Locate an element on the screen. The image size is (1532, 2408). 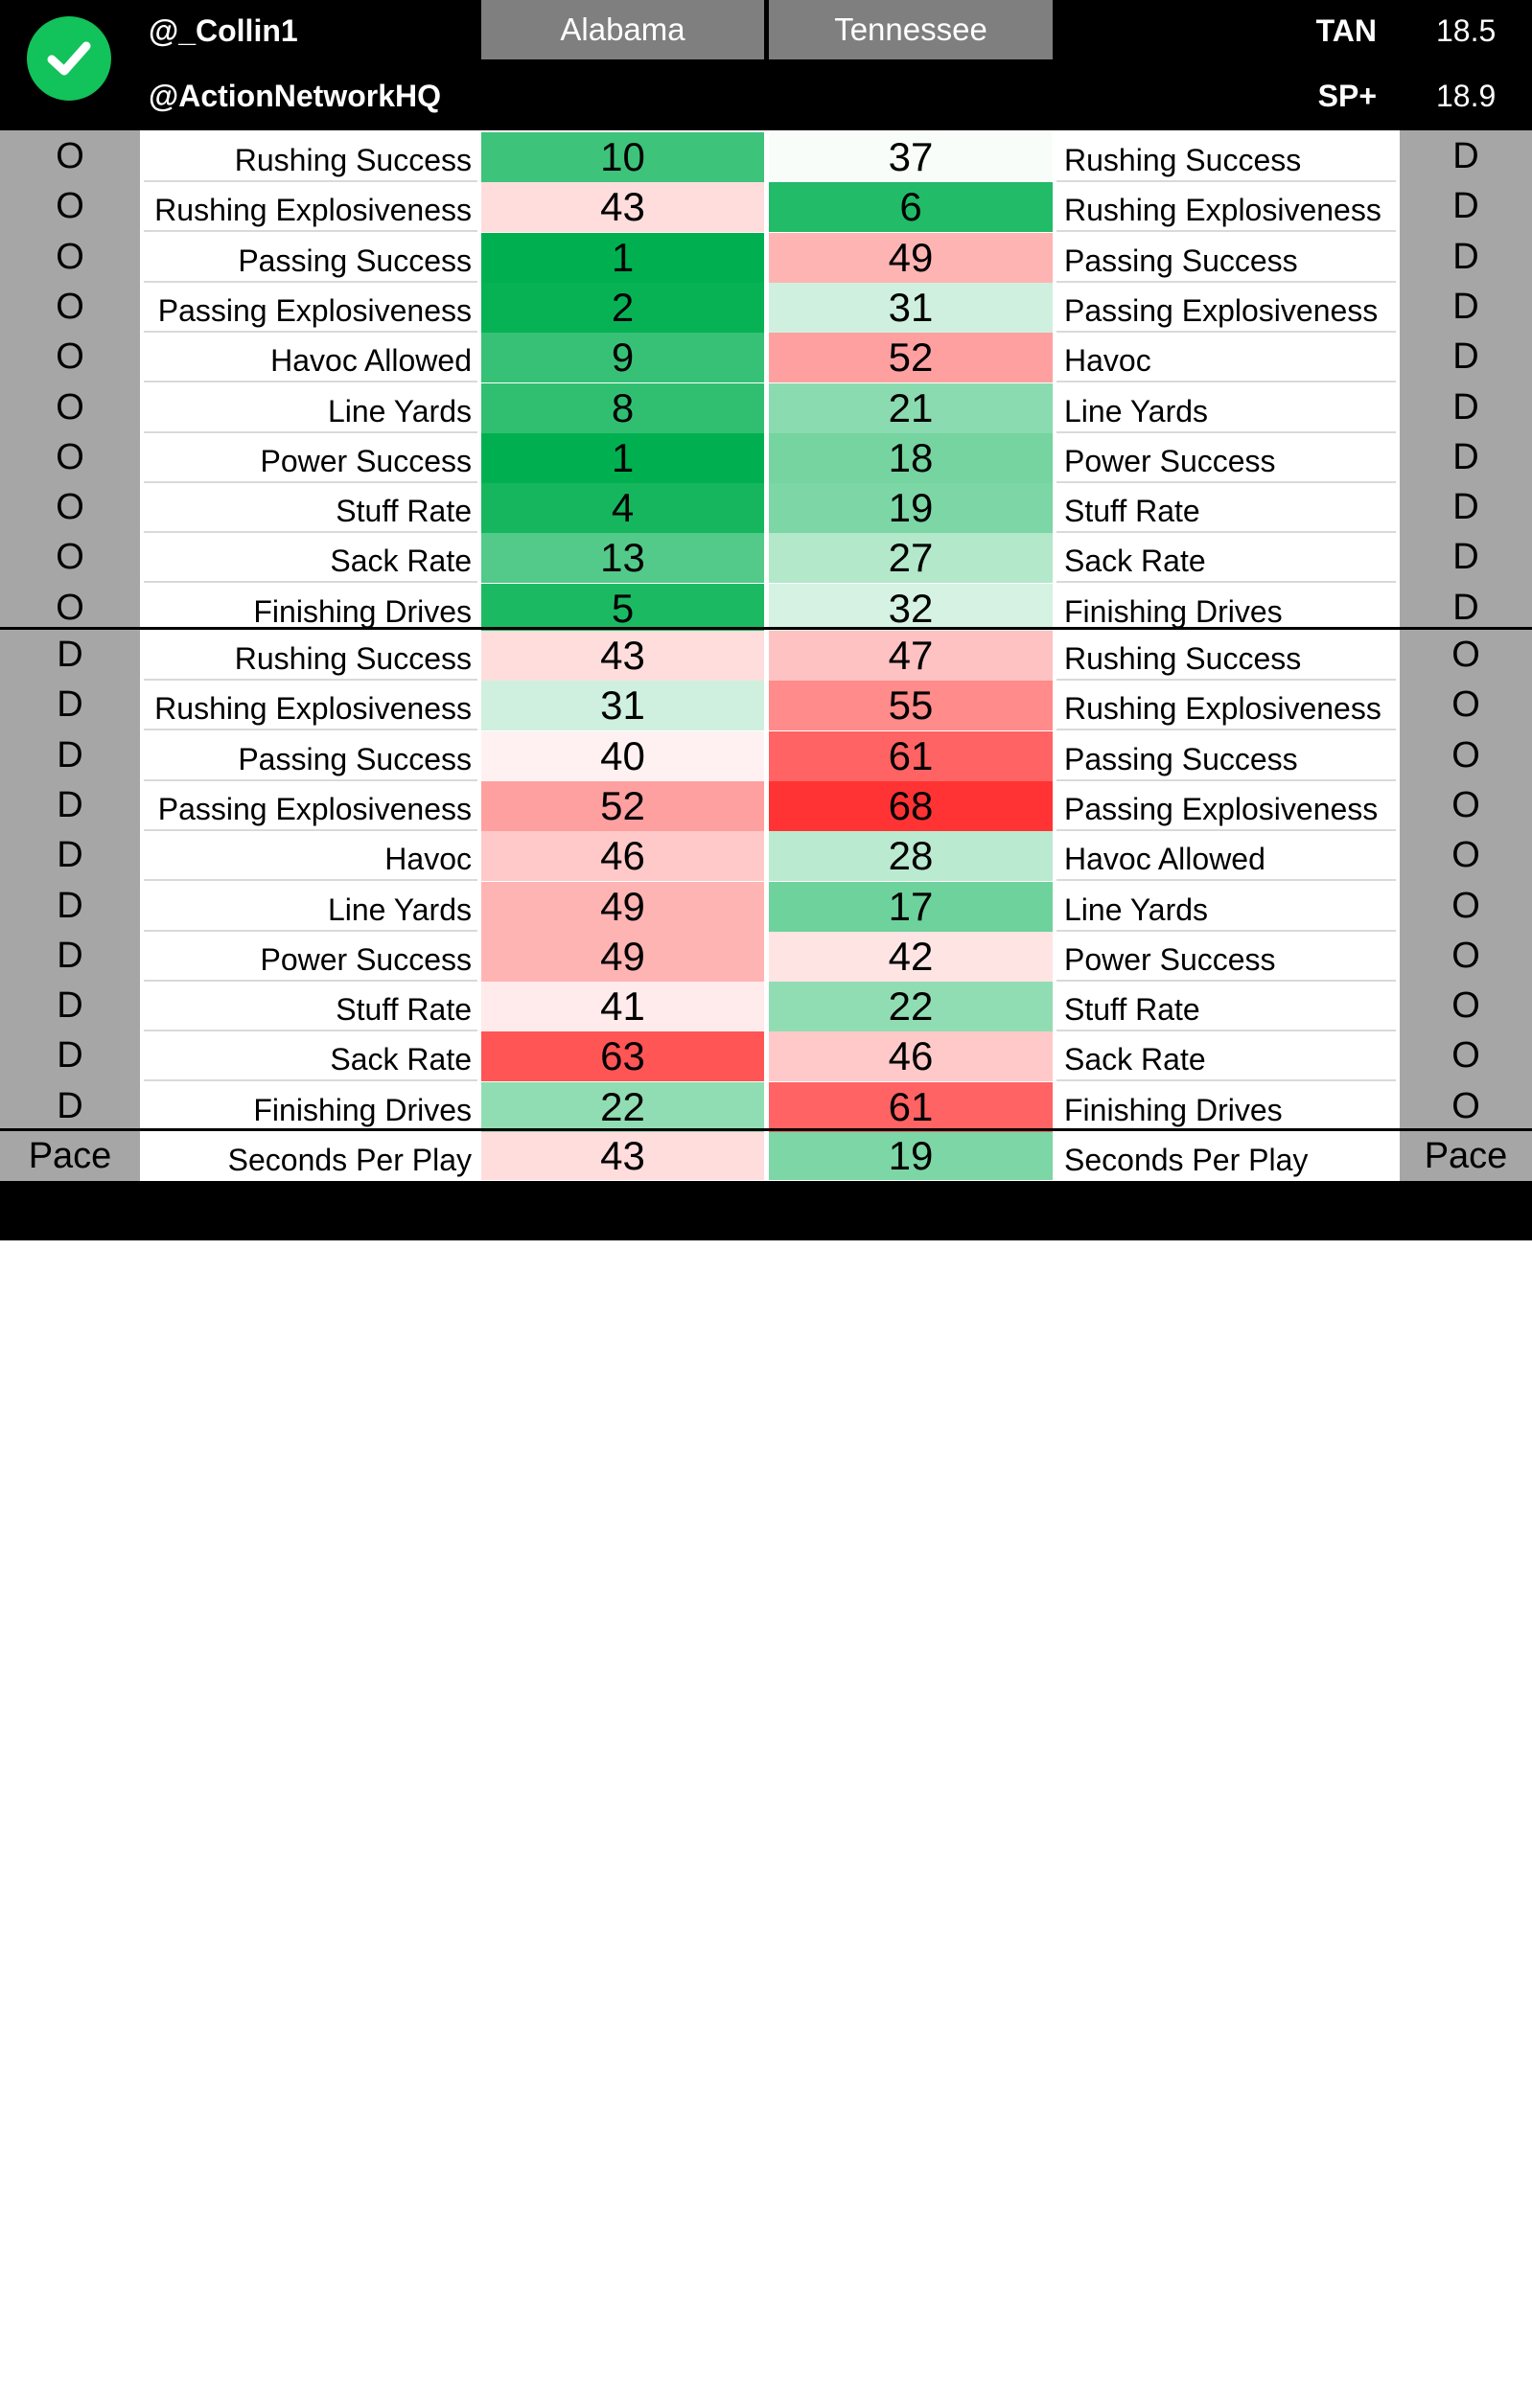
publisher-handle: @ActionNetworkHQ is located at coordinates (295, 96).